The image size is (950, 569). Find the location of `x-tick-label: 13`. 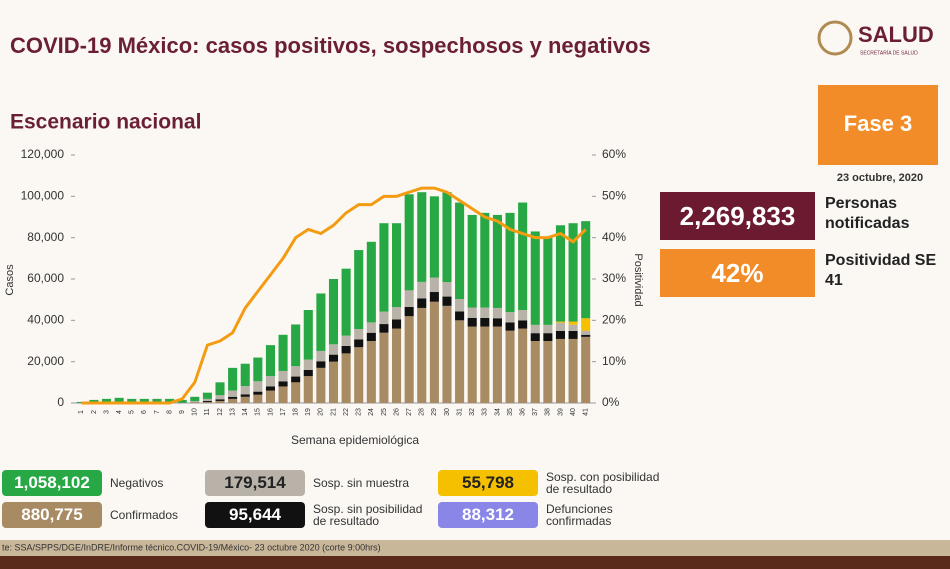

x-tick-label: 13 is located at coordinates (232, 412).